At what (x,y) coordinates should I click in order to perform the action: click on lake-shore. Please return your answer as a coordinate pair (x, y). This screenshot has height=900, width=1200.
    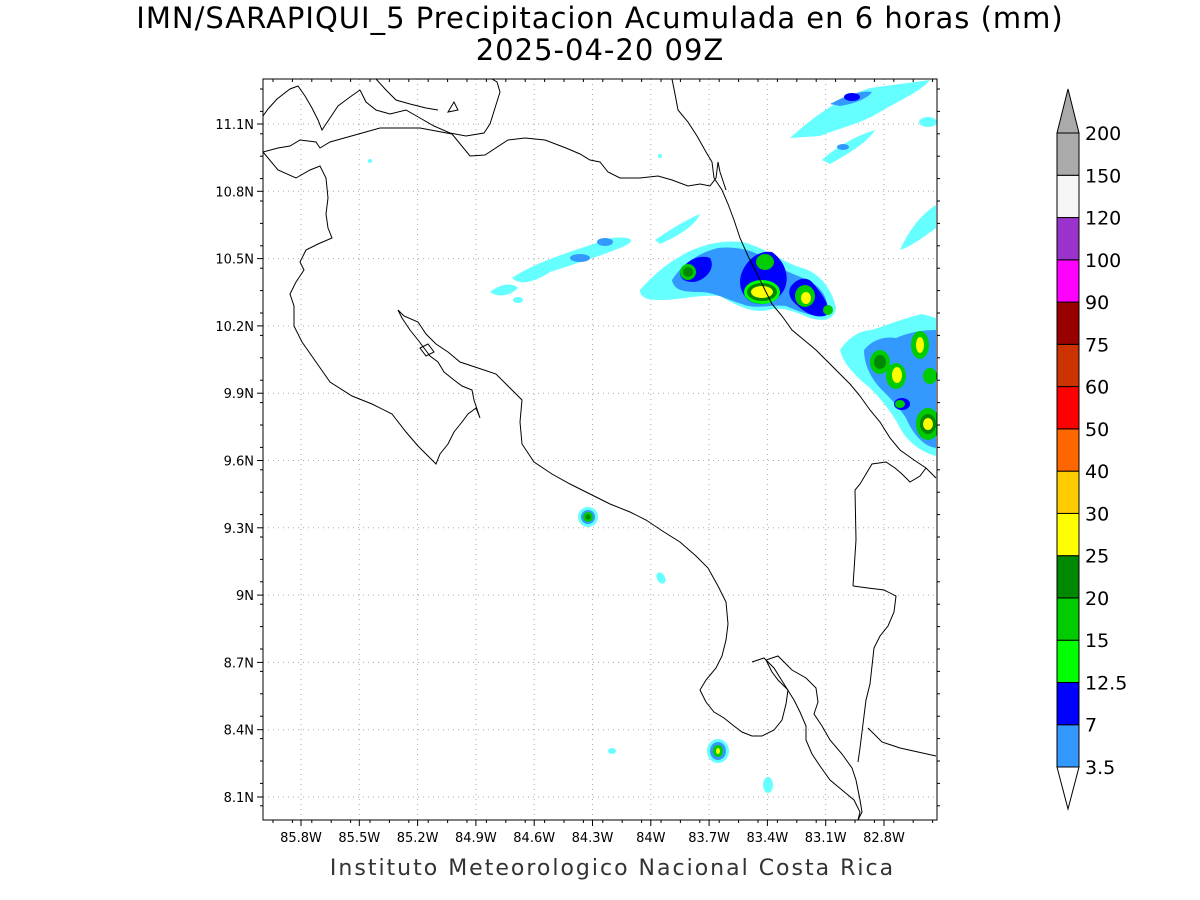
    Looking at the image, I should click on (407, 95).